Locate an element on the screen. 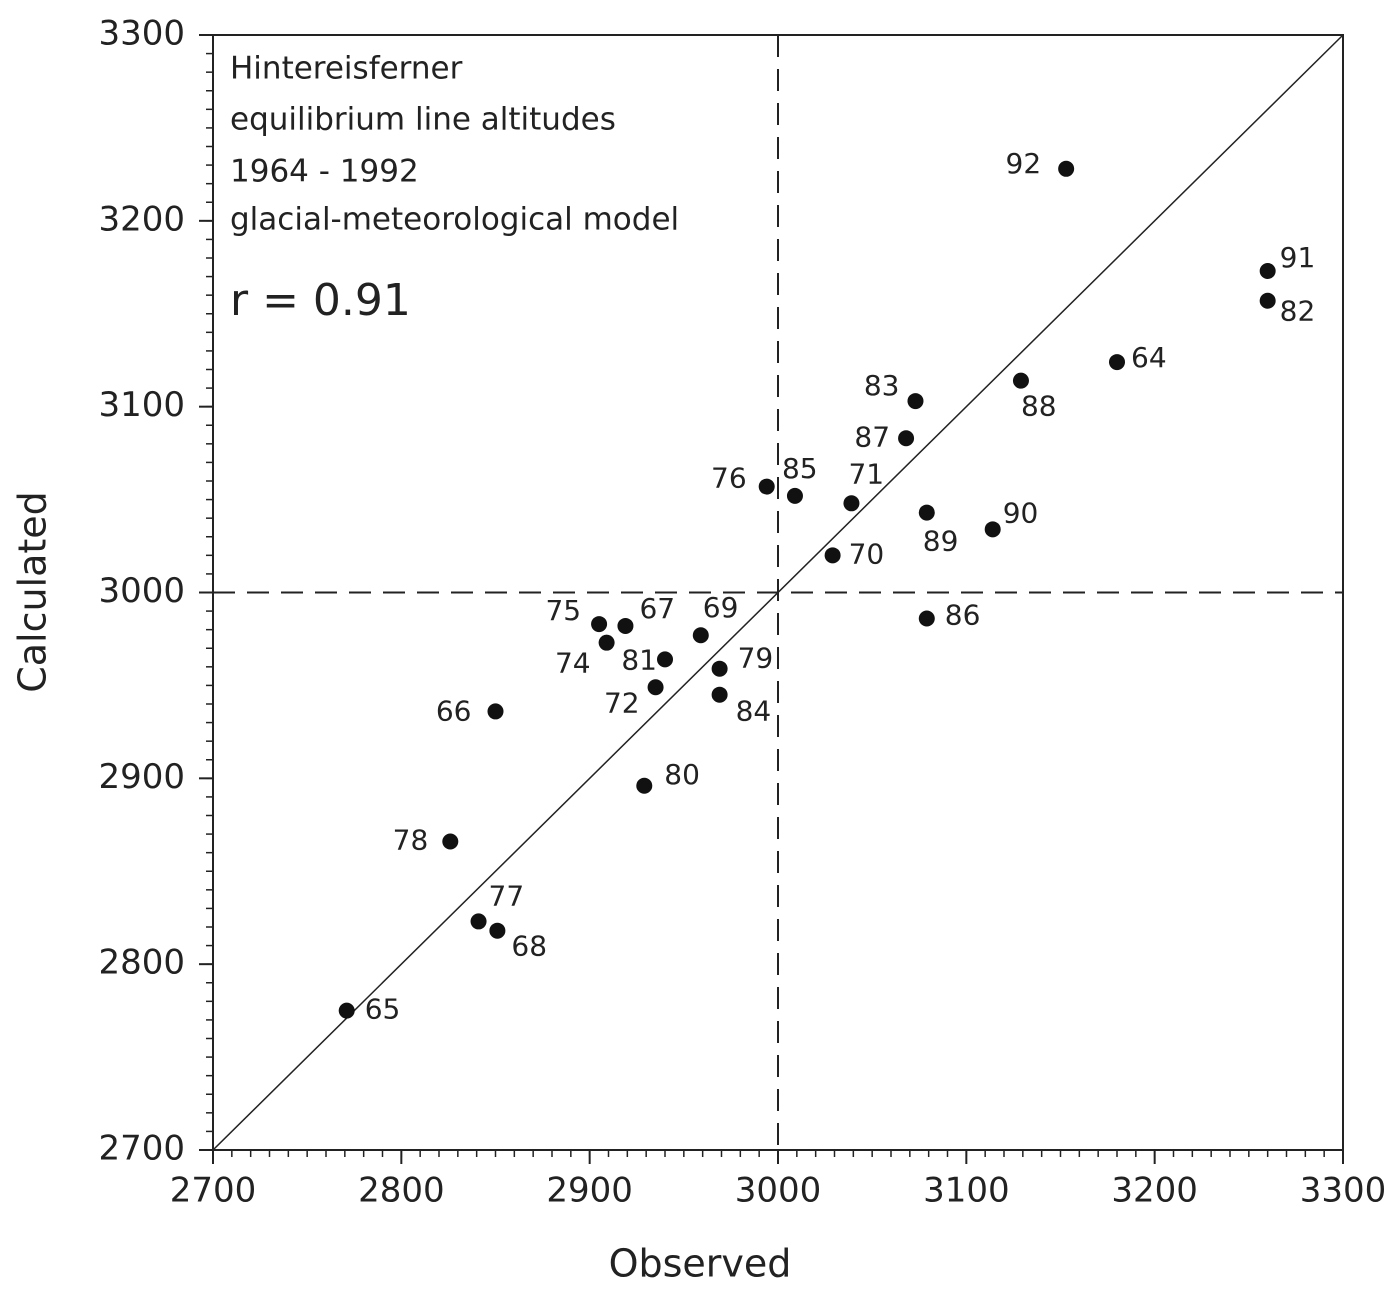  x-axis-title: Observed is located at coordinates (700, 1264).